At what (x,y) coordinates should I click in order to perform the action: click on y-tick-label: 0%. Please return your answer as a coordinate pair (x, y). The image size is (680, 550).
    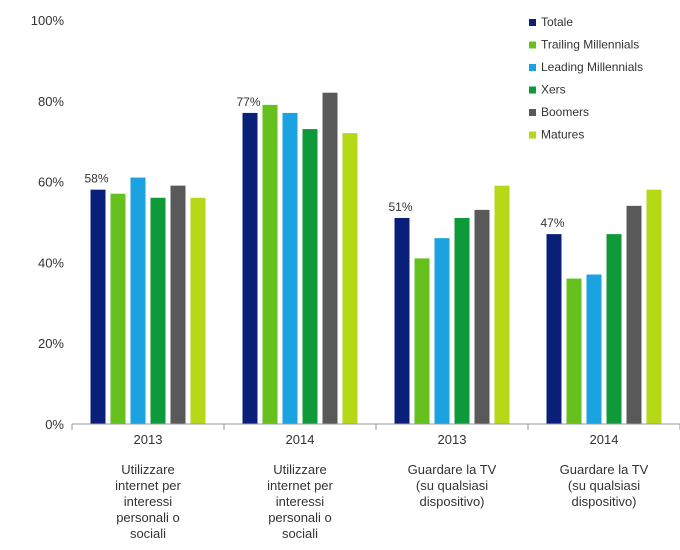
    Looking at the image, I should click on (54, 424).